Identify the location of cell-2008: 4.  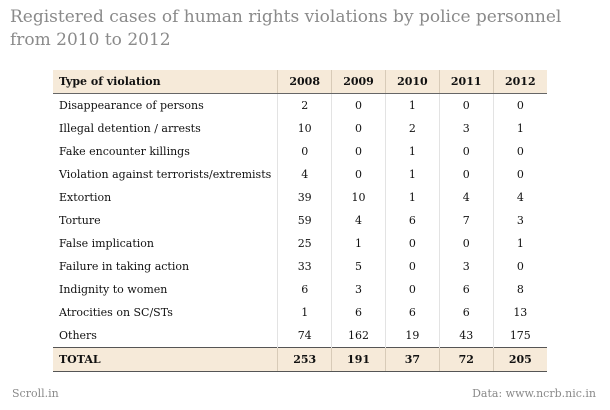
(304, 174).